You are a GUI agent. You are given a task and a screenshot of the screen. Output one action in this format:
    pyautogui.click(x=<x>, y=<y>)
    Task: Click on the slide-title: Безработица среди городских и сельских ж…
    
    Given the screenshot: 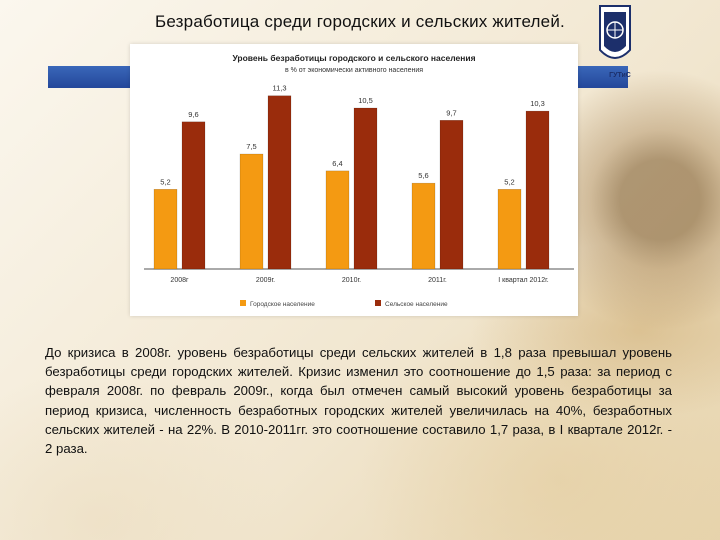 What is the action you would take?
    pyautogui.click(x=360, y=21)
    